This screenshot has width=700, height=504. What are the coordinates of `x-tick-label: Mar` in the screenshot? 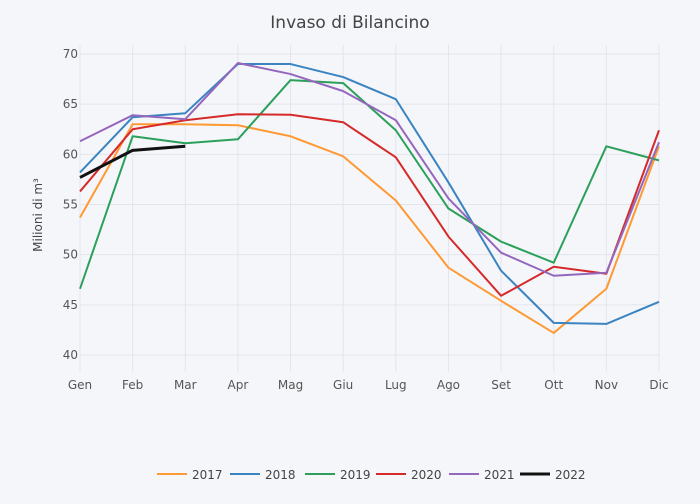 It's located at (185, 385).